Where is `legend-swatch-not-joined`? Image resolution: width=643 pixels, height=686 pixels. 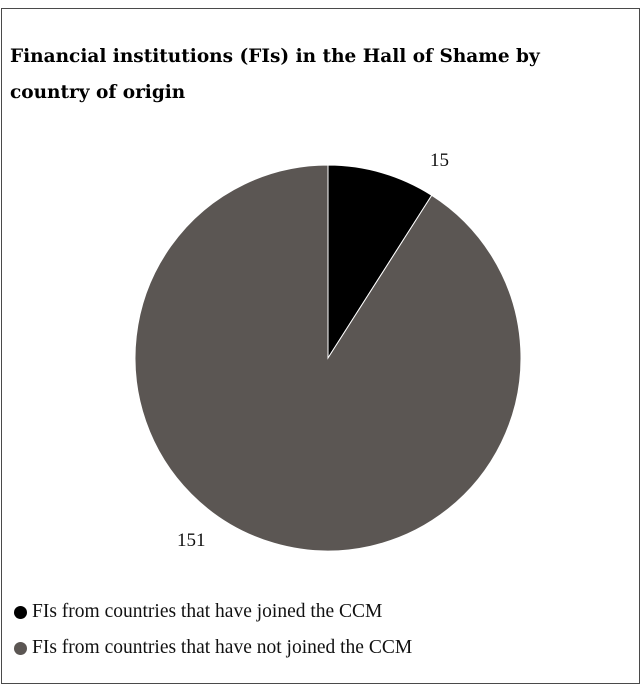
legend-swatch-not-joined is located at coordinates (20, 648).